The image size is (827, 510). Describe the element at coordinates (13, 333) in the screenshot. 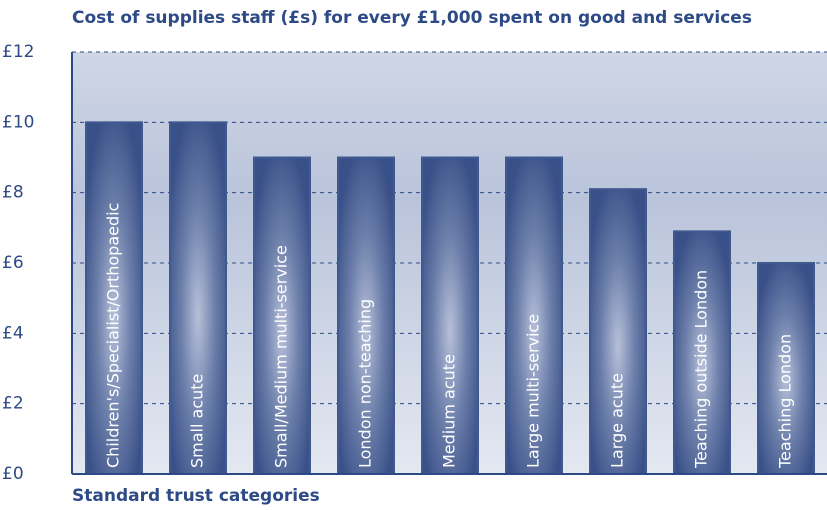

I see `y-tick-label: £4` at that location.